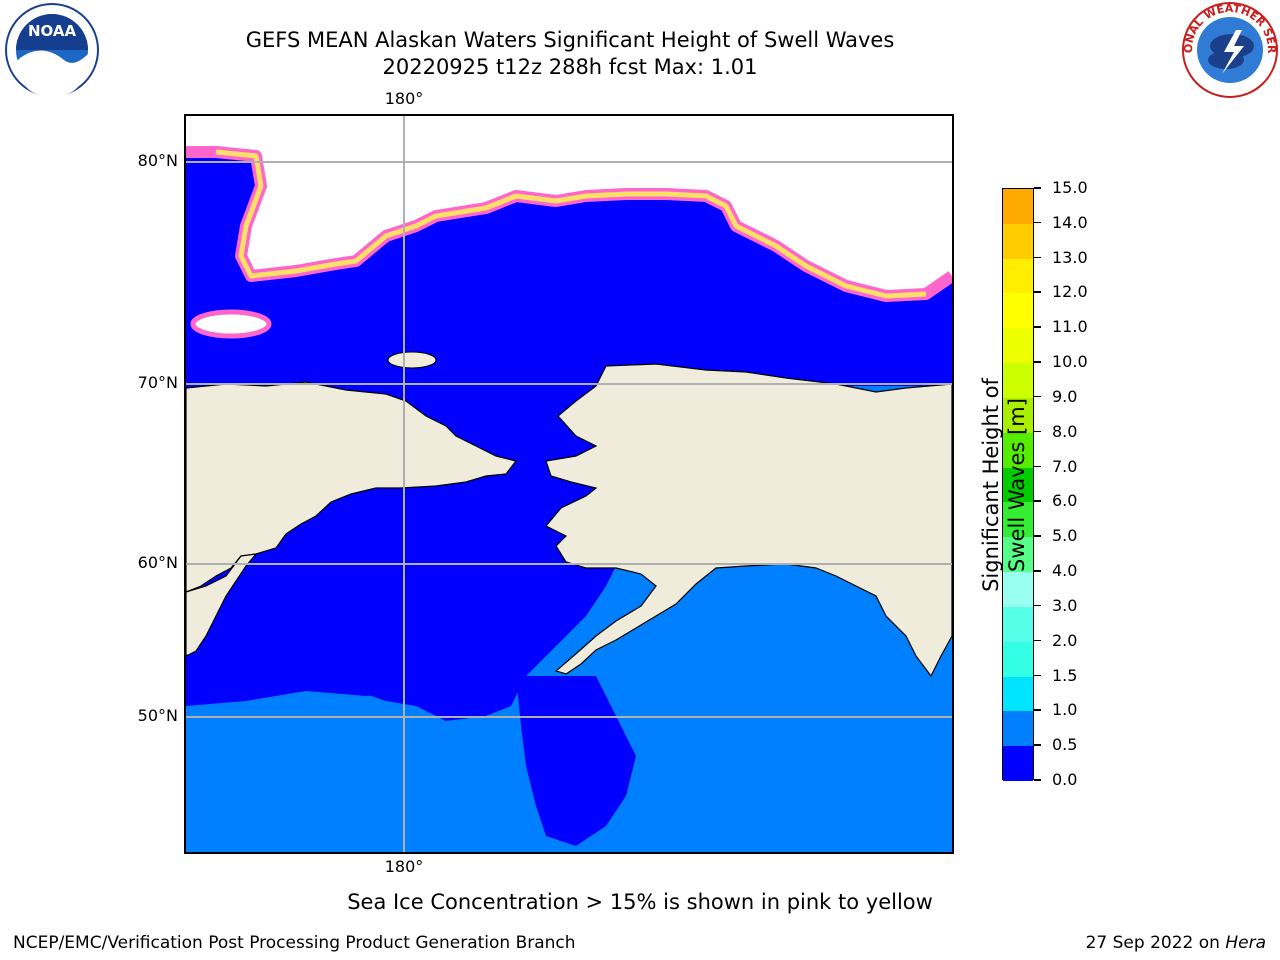 The width and height of the screenshot is (1280, 960). Describe the element at coordinates (1070, 222) in the screenshot. I see `colorbar-tick-label: 14.0` at that location.